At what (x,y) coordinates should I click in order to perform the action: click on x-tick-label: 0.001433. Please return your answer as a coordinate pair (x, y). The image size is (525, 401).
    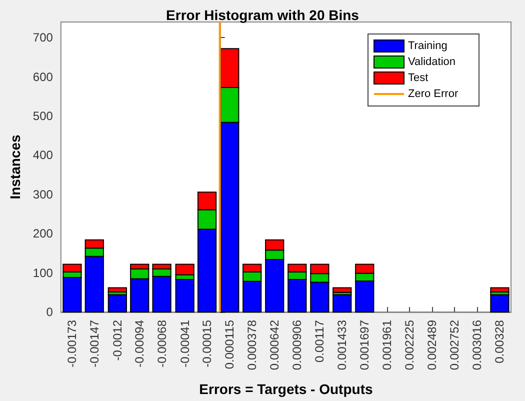
    Looking at the image, I should click on (342, 345).